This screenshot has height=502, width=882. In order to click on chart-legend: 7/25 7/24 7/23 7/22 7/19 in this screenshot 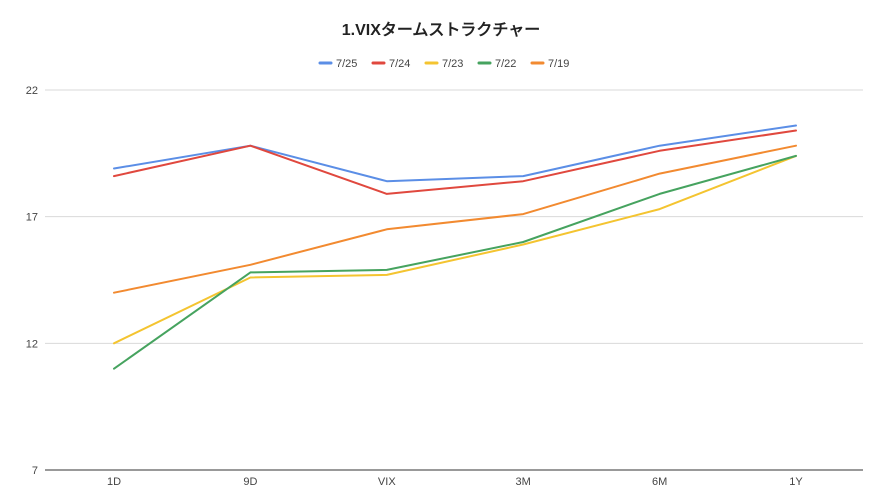, I will do `click(443, 64)`.